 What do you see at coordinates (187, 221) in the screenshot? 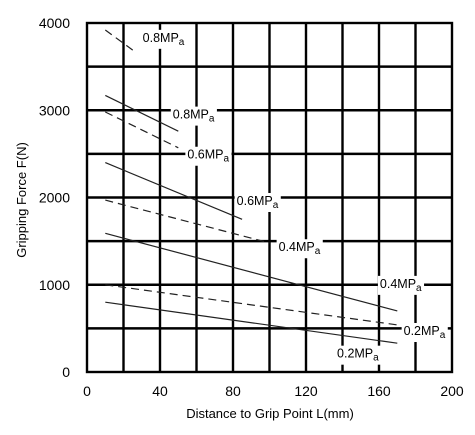
I see `series-line-dashed-0-4mpa` at bounding box center [187, 221].